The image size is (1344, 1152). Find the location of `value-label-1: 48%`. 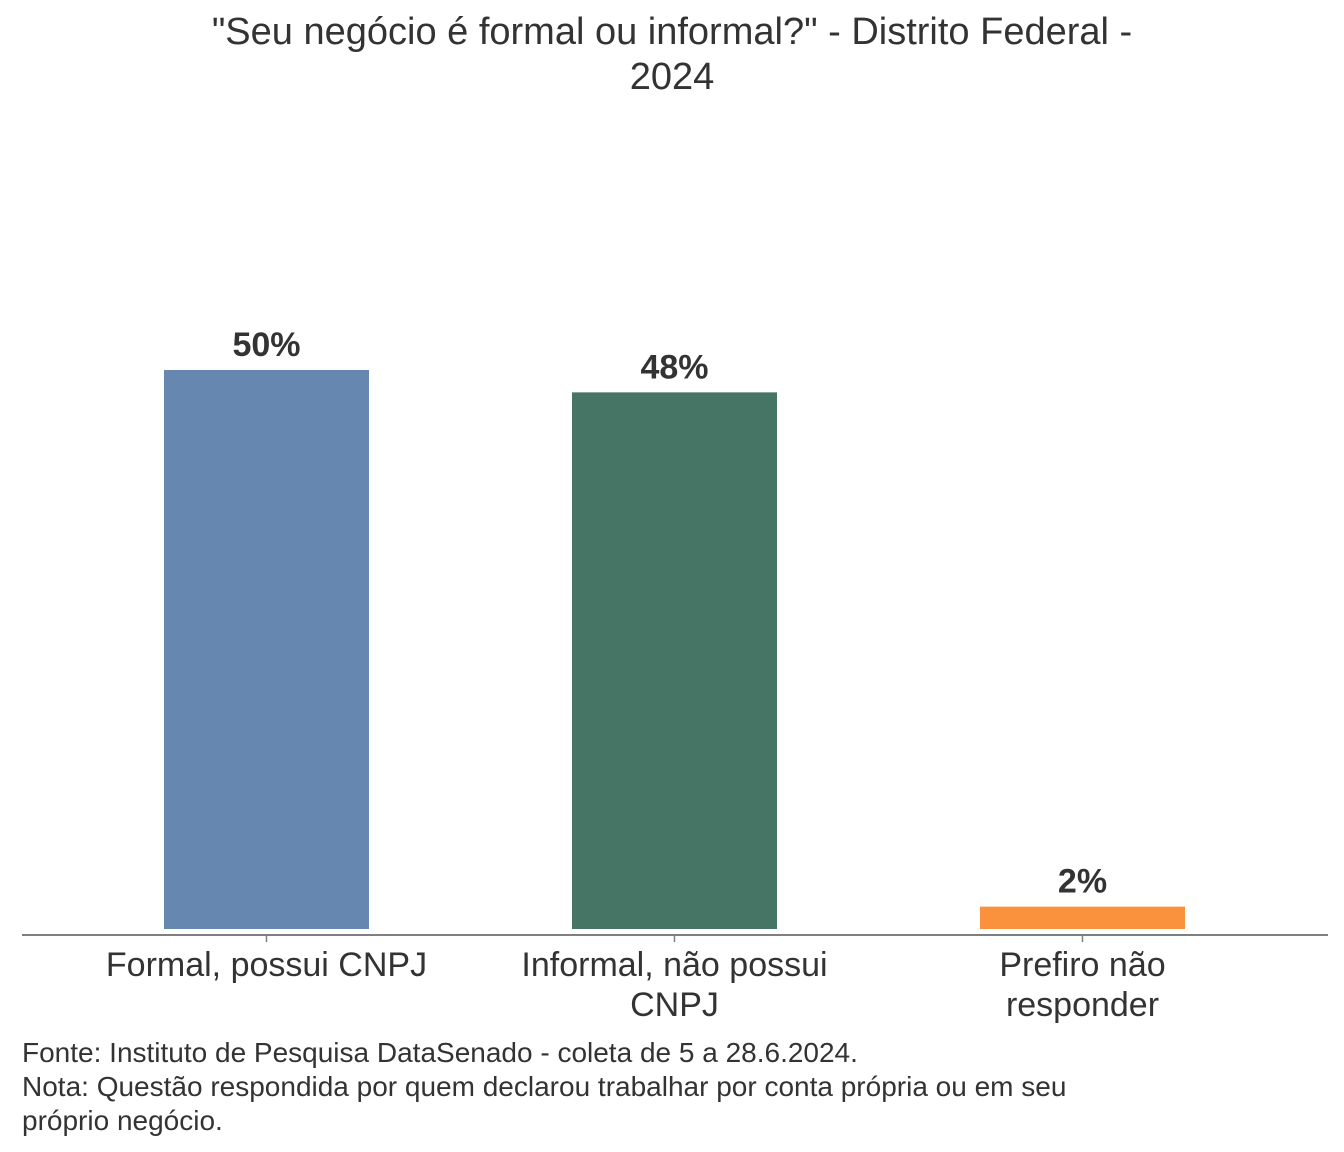

value-label-1: 48% is located at coordinates (674, 367).